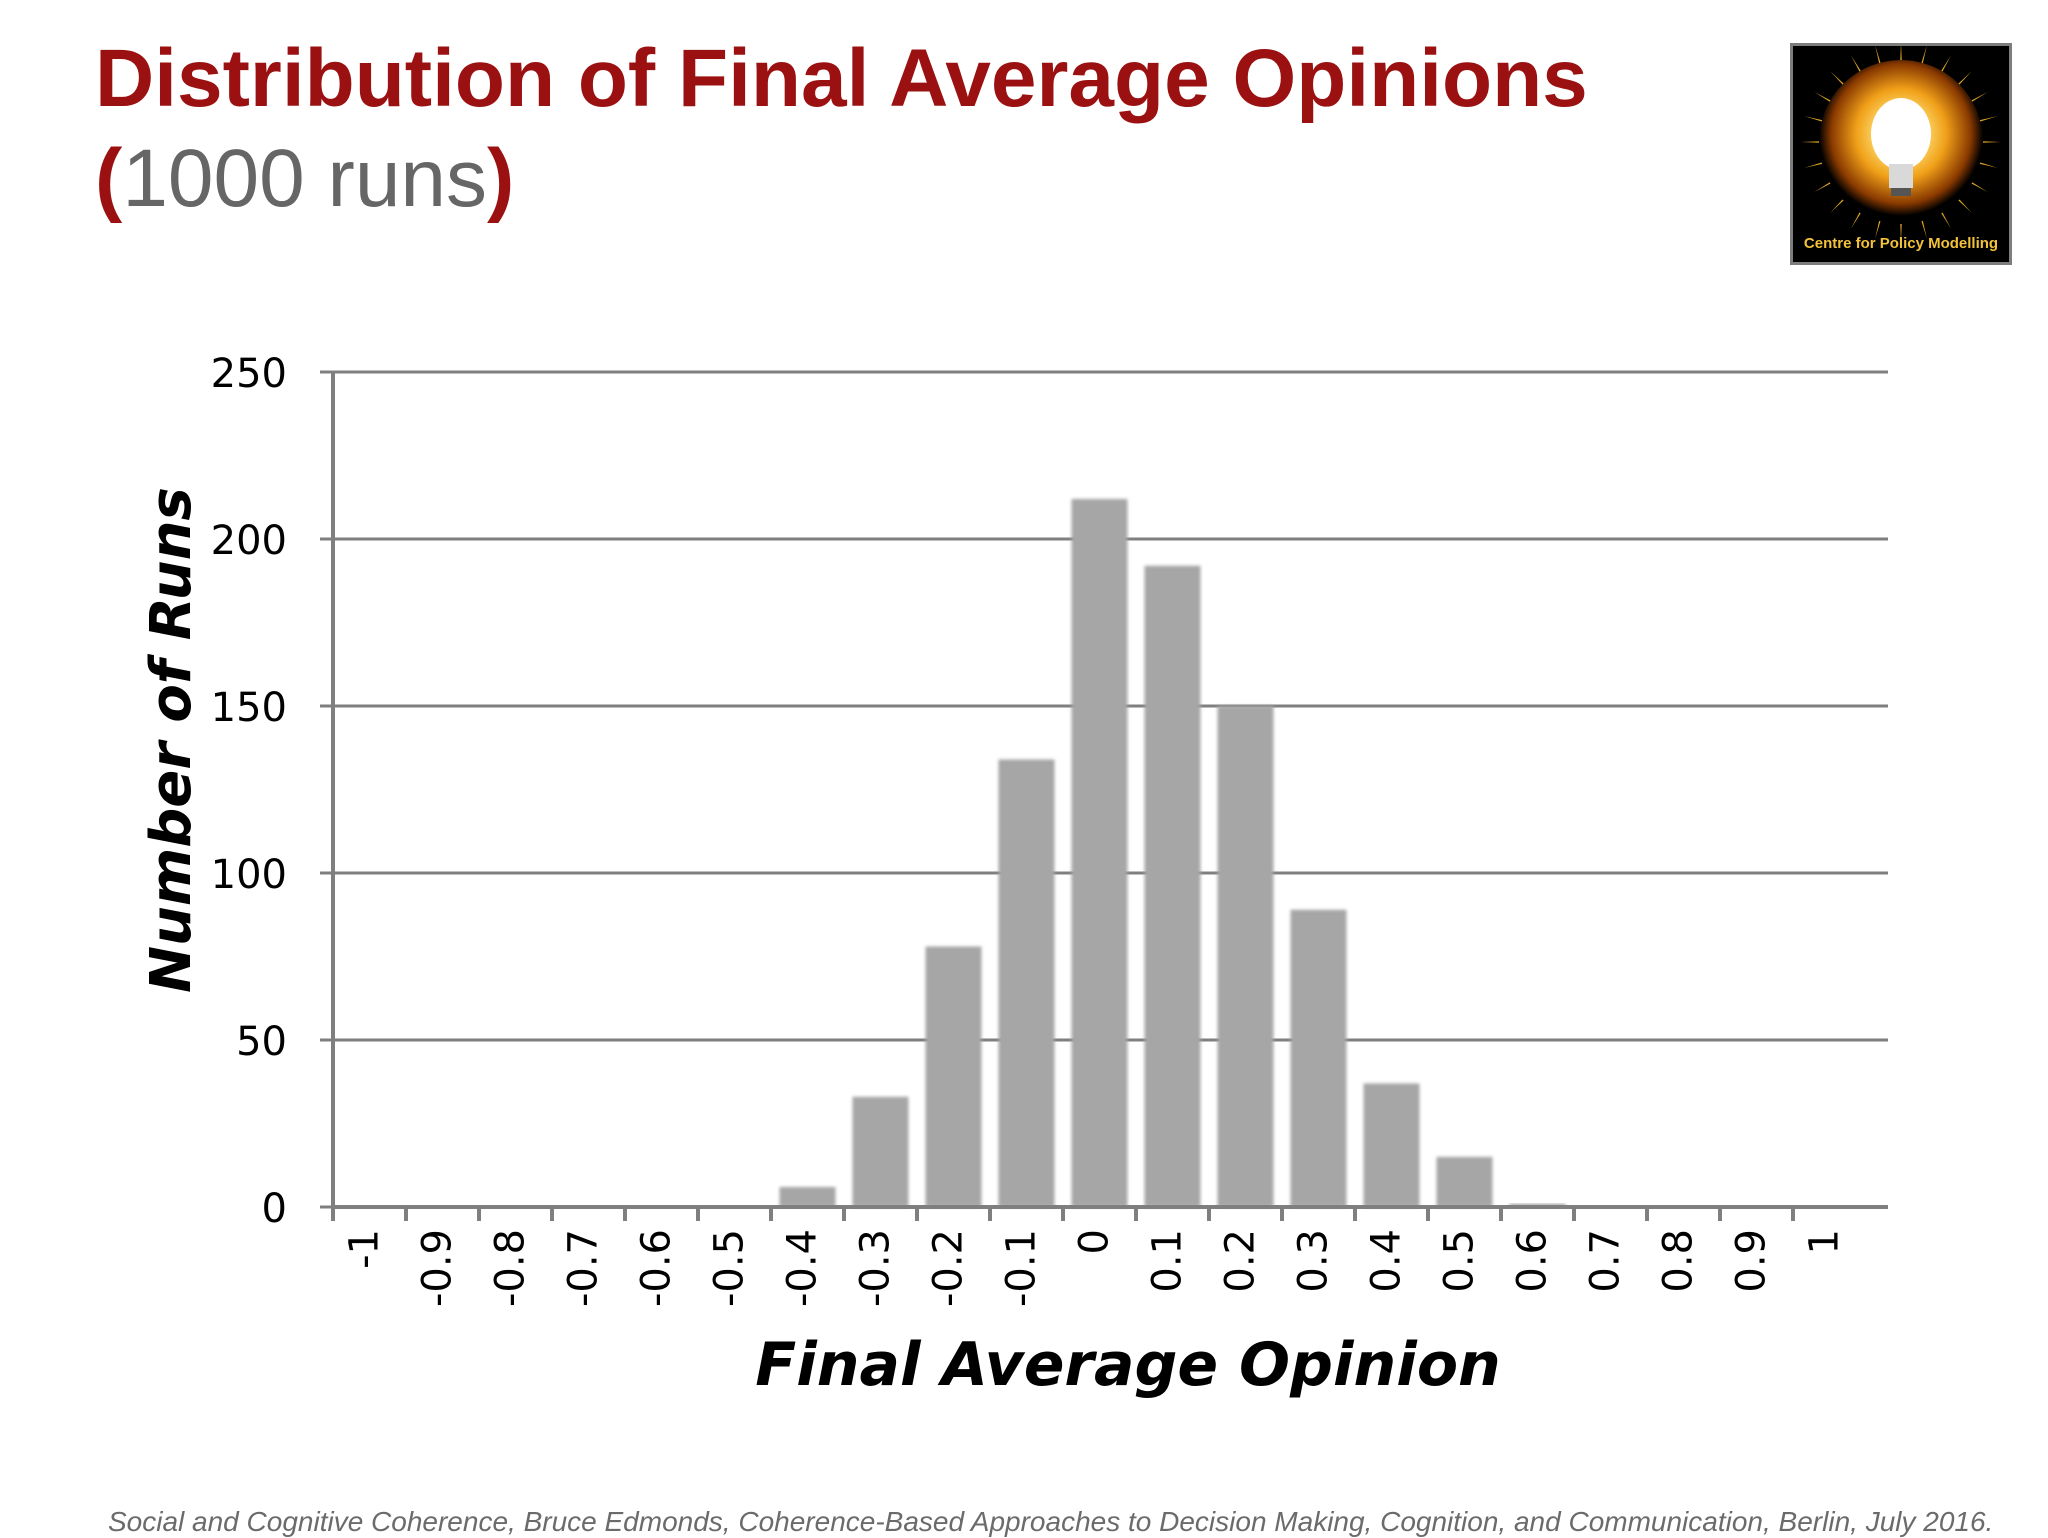  I want to click on x-tick-label: 1, so click(1825, 1241).